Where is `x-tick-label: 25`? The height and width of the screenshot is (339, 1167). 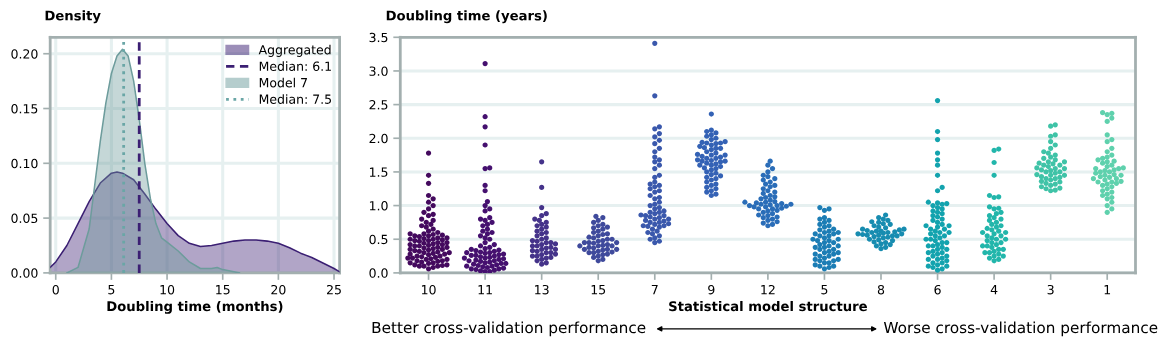 x-tick-label: 25 is located at coordinates (333, 289).